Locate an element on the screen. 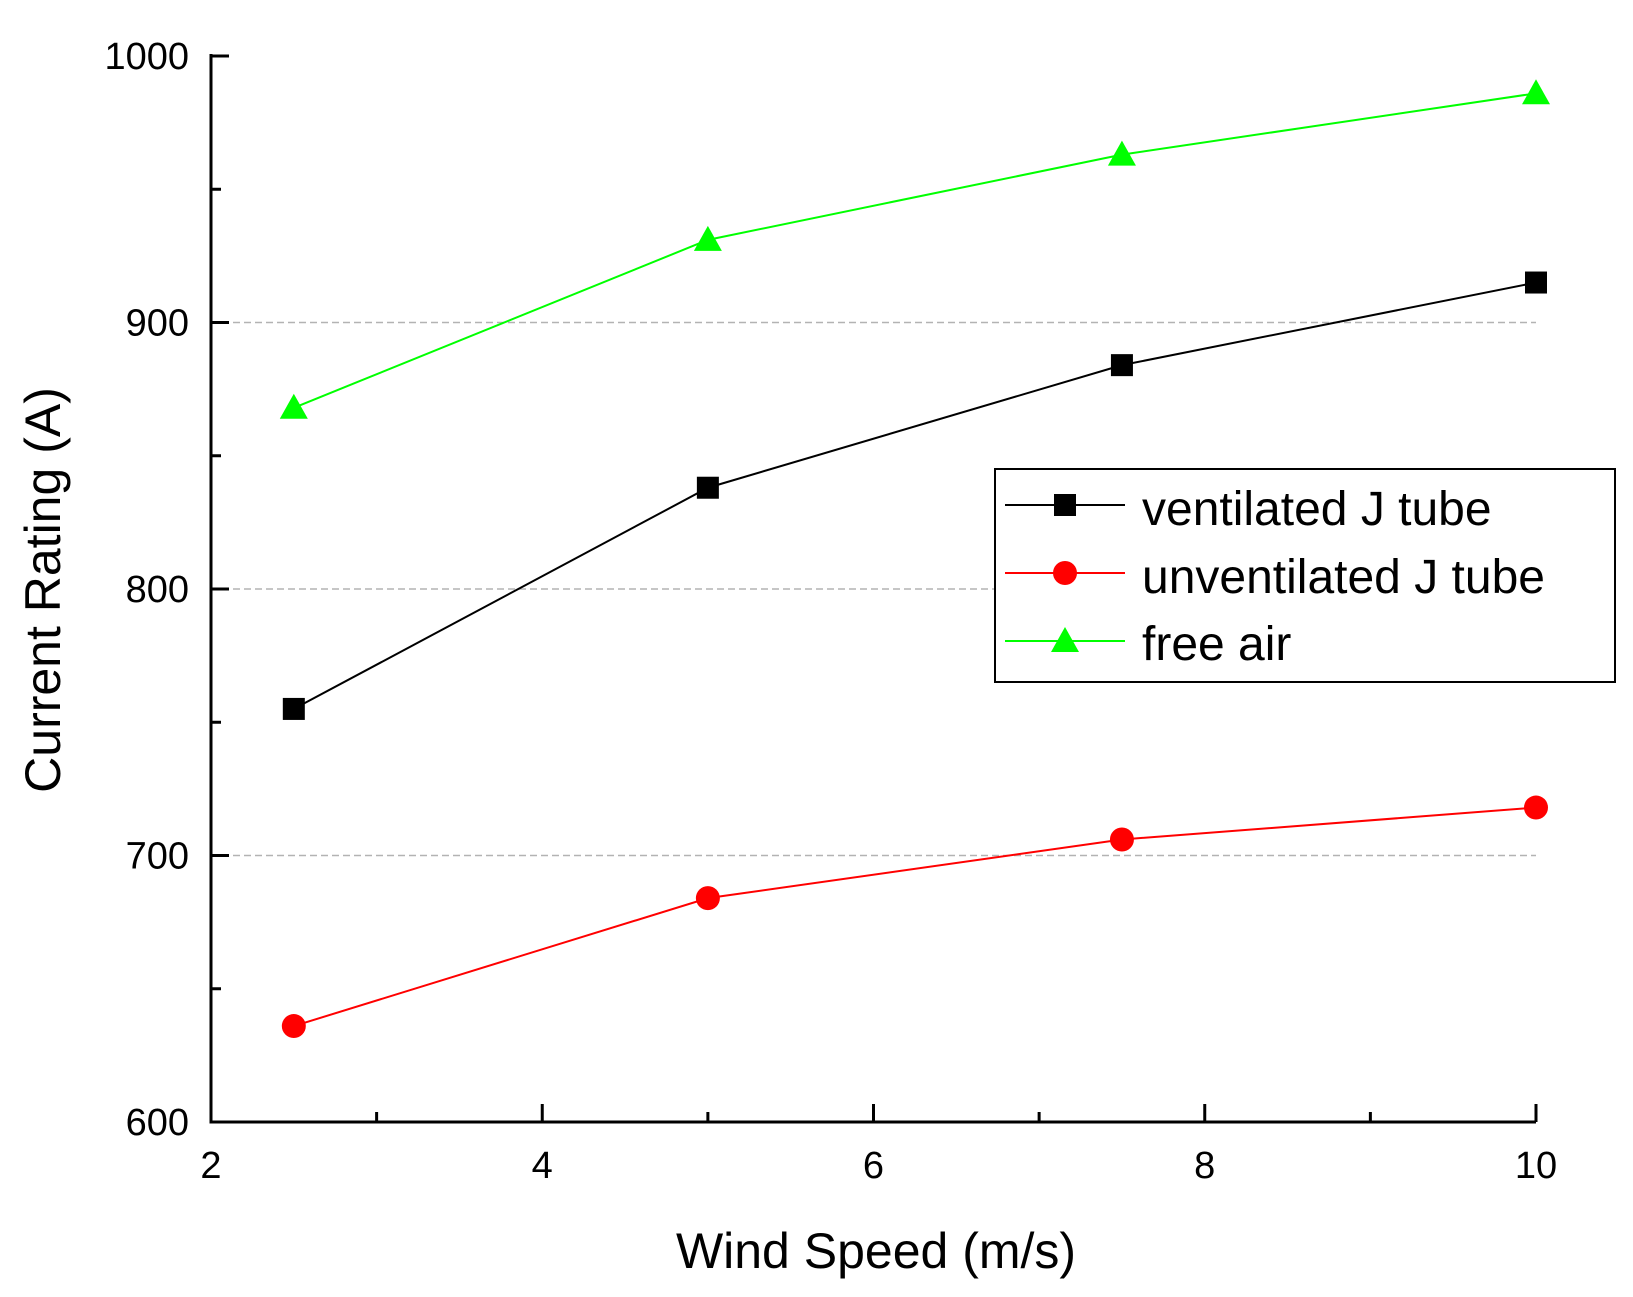 This screenshot has height=1297, width=1633. legend-marker-free-air is located at coordinates (1065, 639).